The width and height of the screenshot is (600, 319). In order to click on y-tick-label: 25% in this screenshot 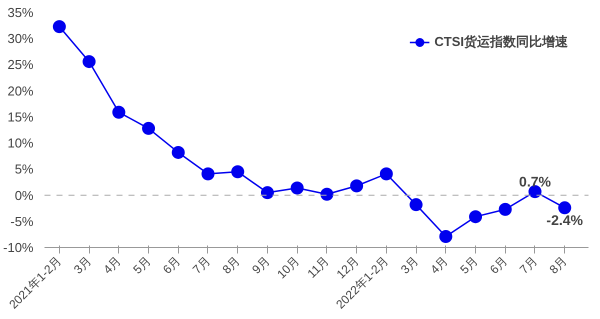, I will do `click(20, 64)`.